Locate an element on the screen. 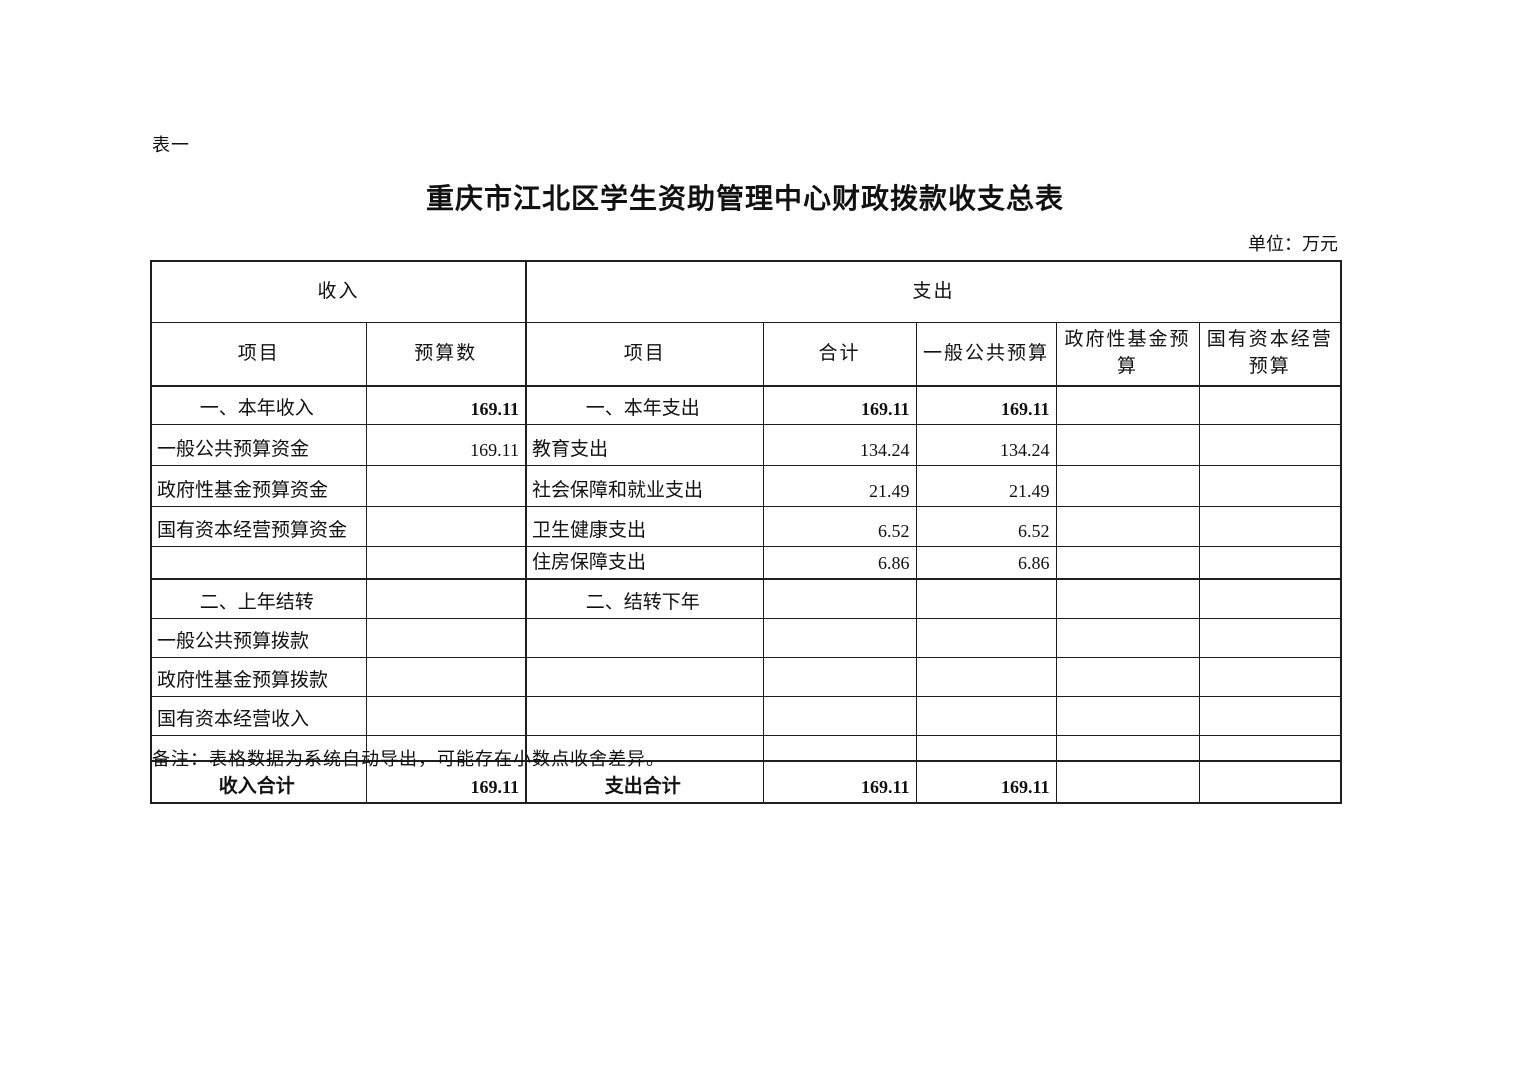 The image size is (1520, 1074). cell-expense-item: 住房保障支出 is located at coordinates (644, 563).